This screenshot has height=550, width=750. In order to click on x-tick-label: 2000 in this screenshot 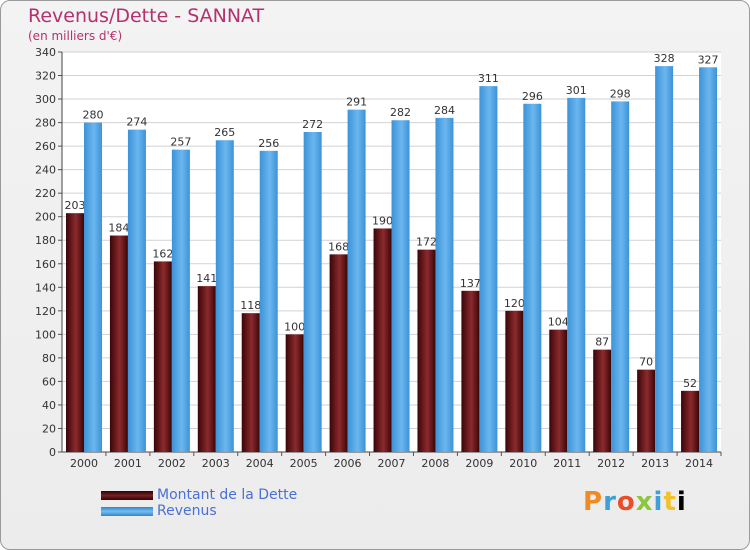, I will do `click(84, 463)`.